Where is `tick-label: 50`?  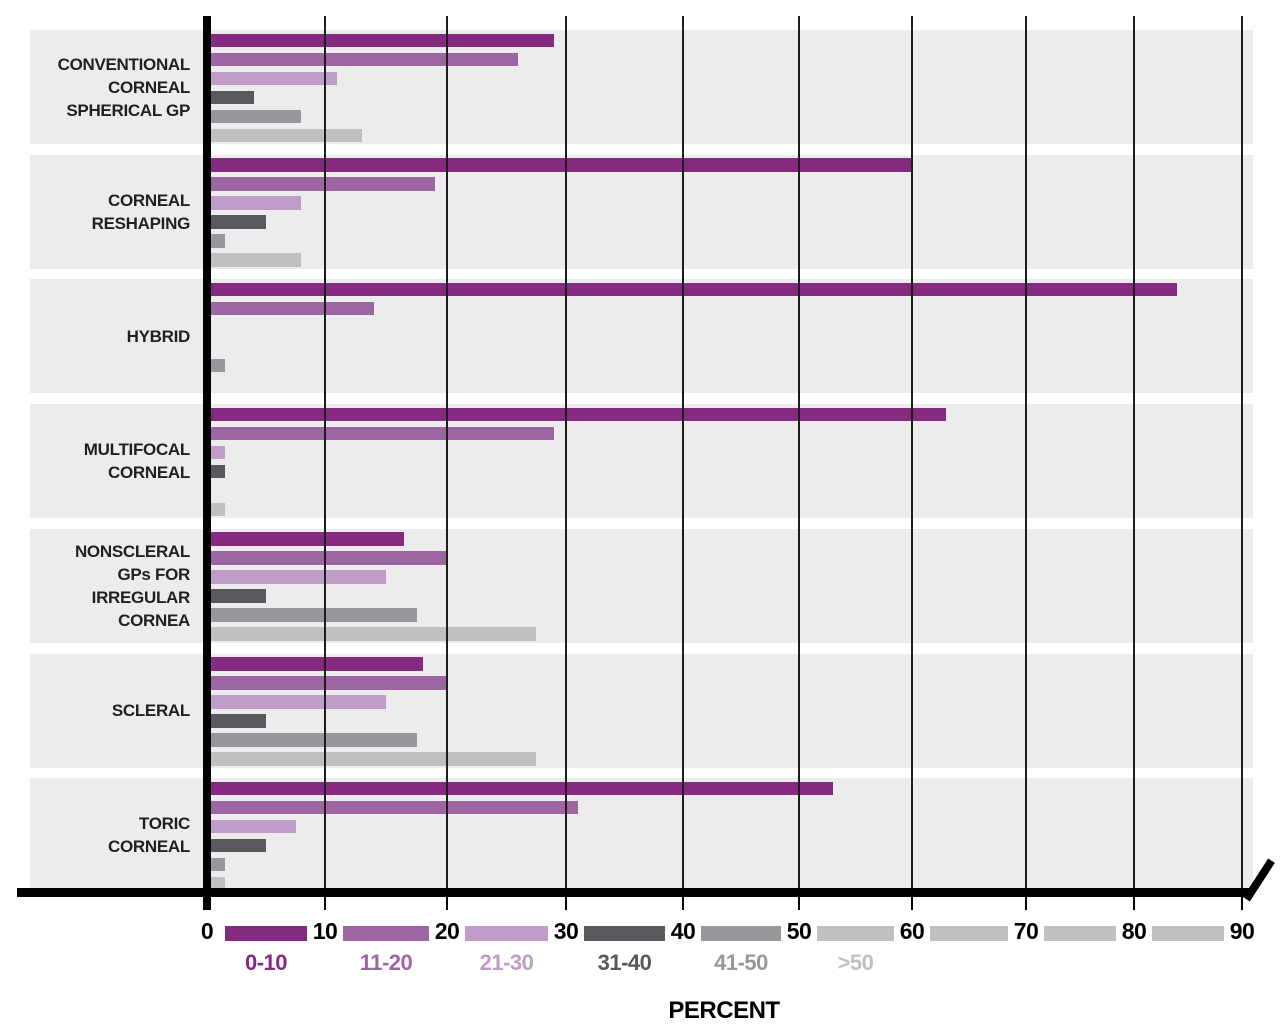 tick-label: 50 is located at coordinates (799, 931).